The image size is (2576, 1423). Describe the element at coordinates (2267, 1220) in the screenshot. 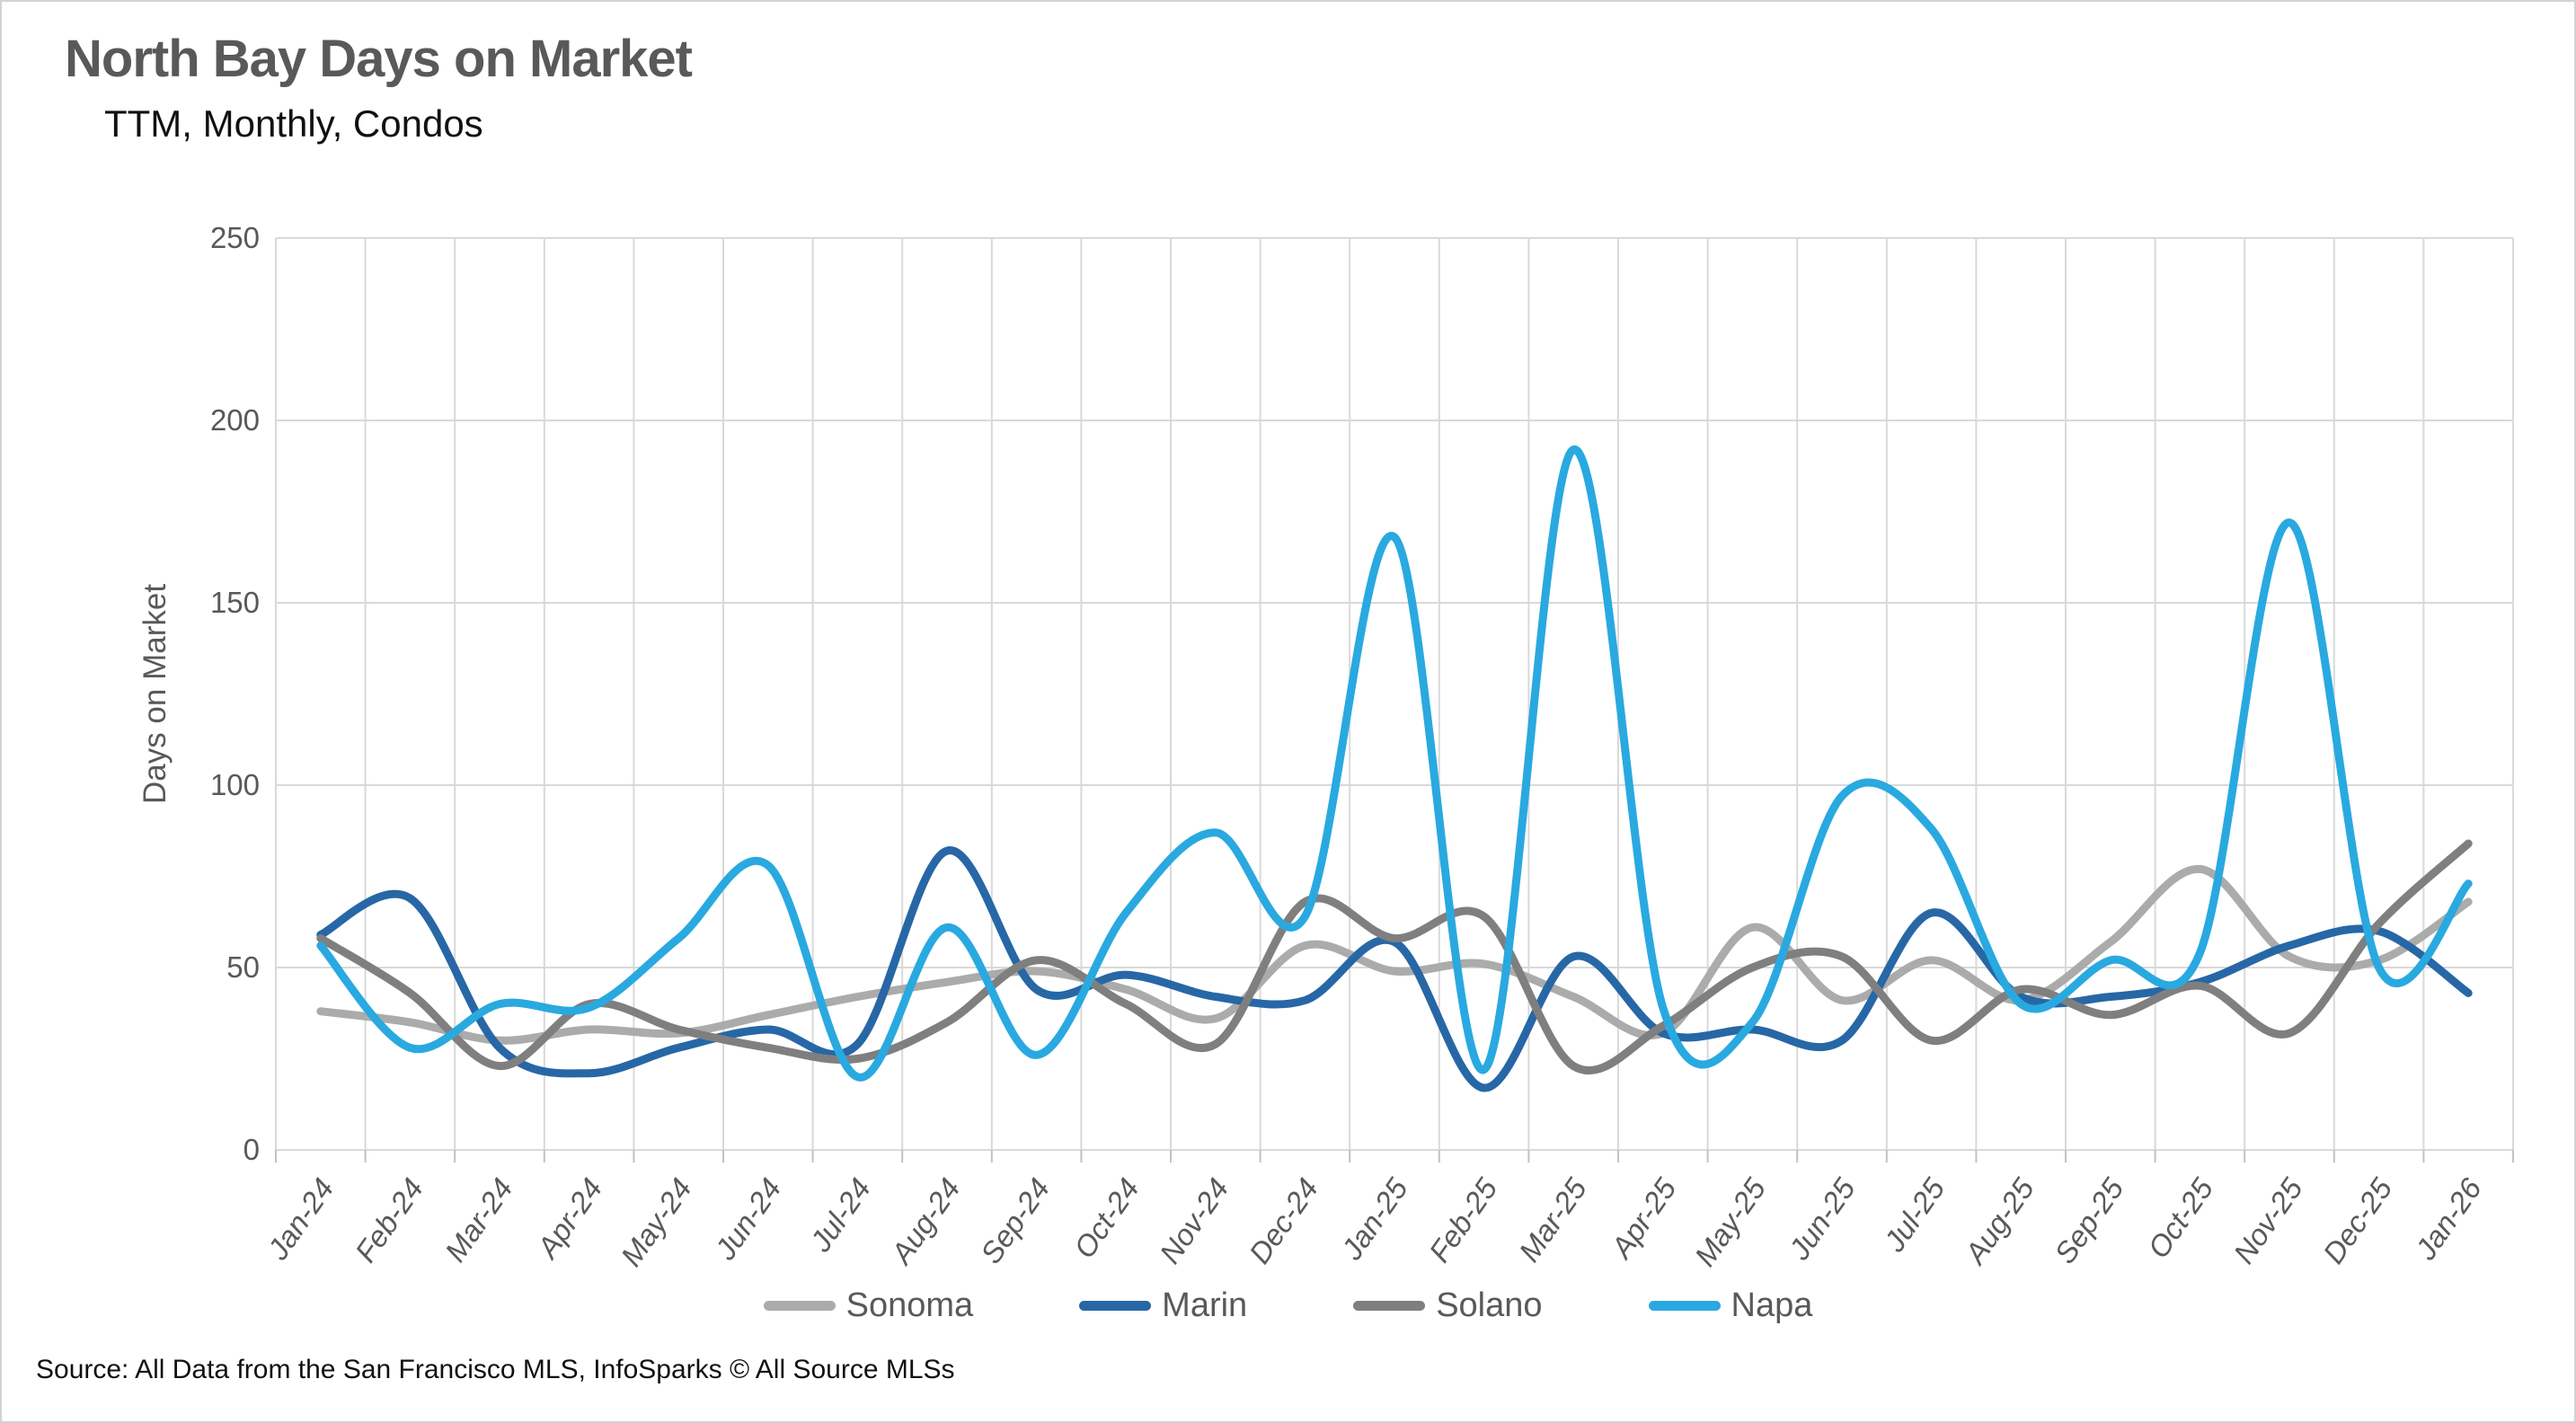

I see `x-tick-label: Nov-25` at that location.